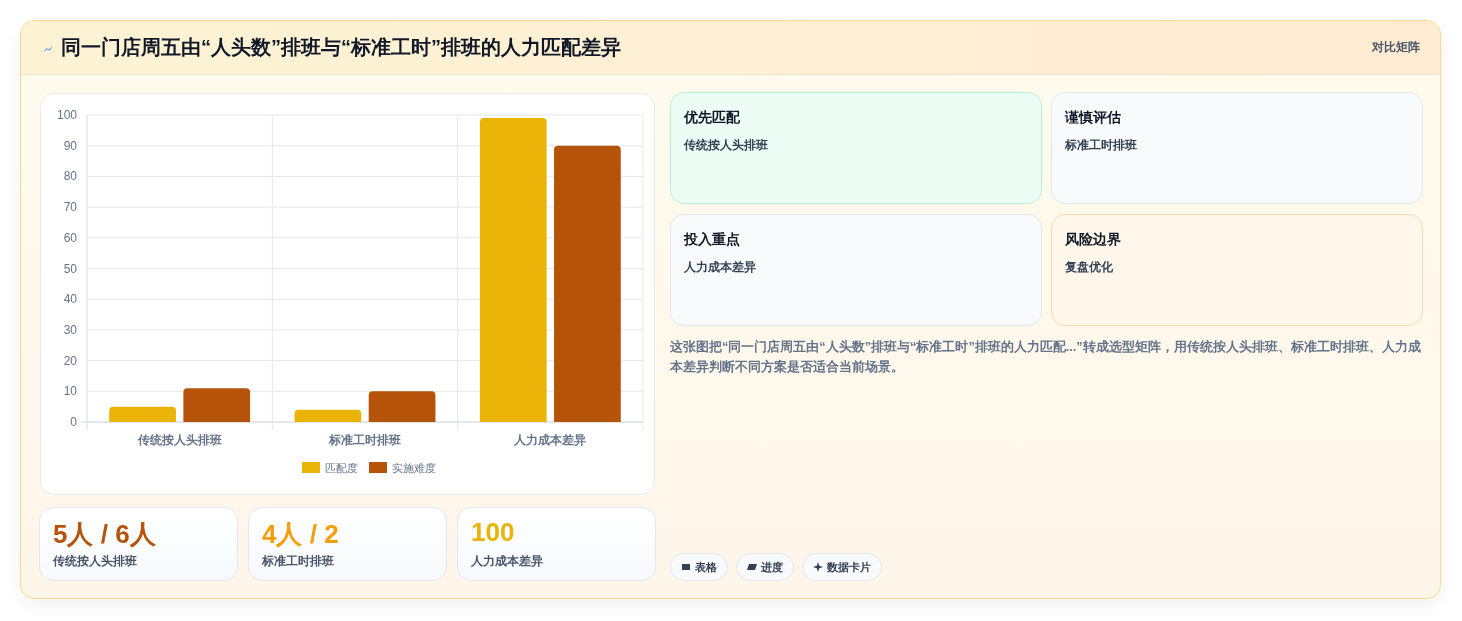  What do you see at coordinates (706, 567) in the screenshot?
I see `text: 表格` at bounding box center [706, 567].